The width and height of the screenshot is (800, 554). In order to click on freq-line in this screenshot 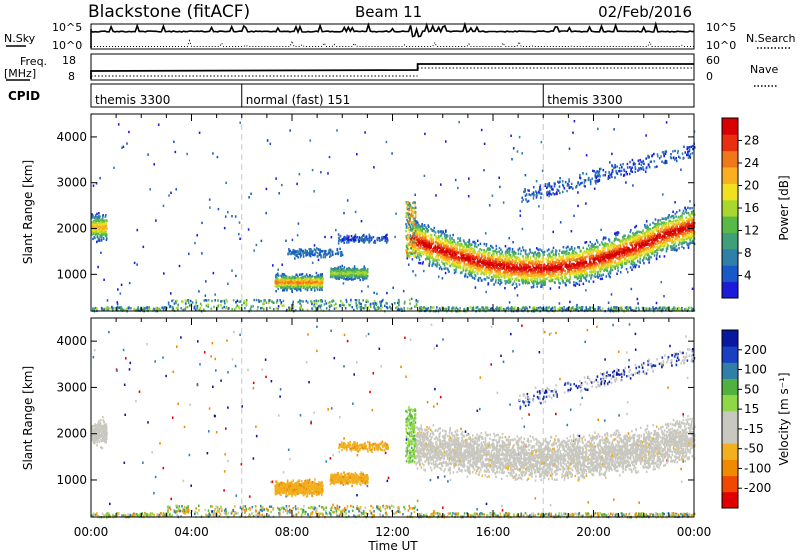, I will do `click(392, 71)`.